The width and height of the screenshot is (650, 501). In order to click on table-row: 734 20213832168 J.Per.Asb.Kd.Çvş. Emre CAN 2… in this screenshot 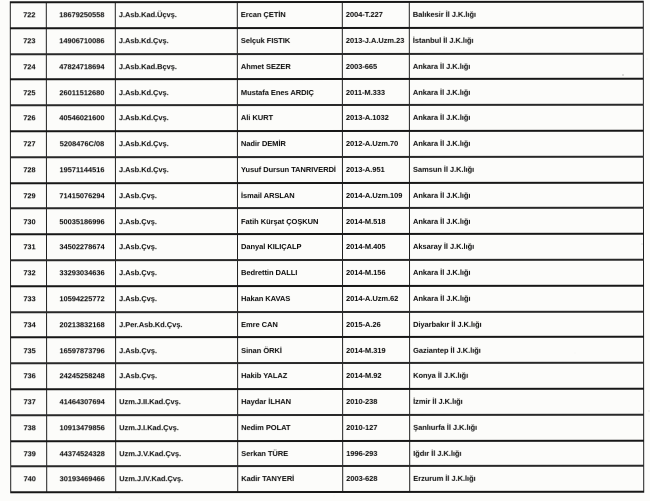, I will do `click(327, 324)`.